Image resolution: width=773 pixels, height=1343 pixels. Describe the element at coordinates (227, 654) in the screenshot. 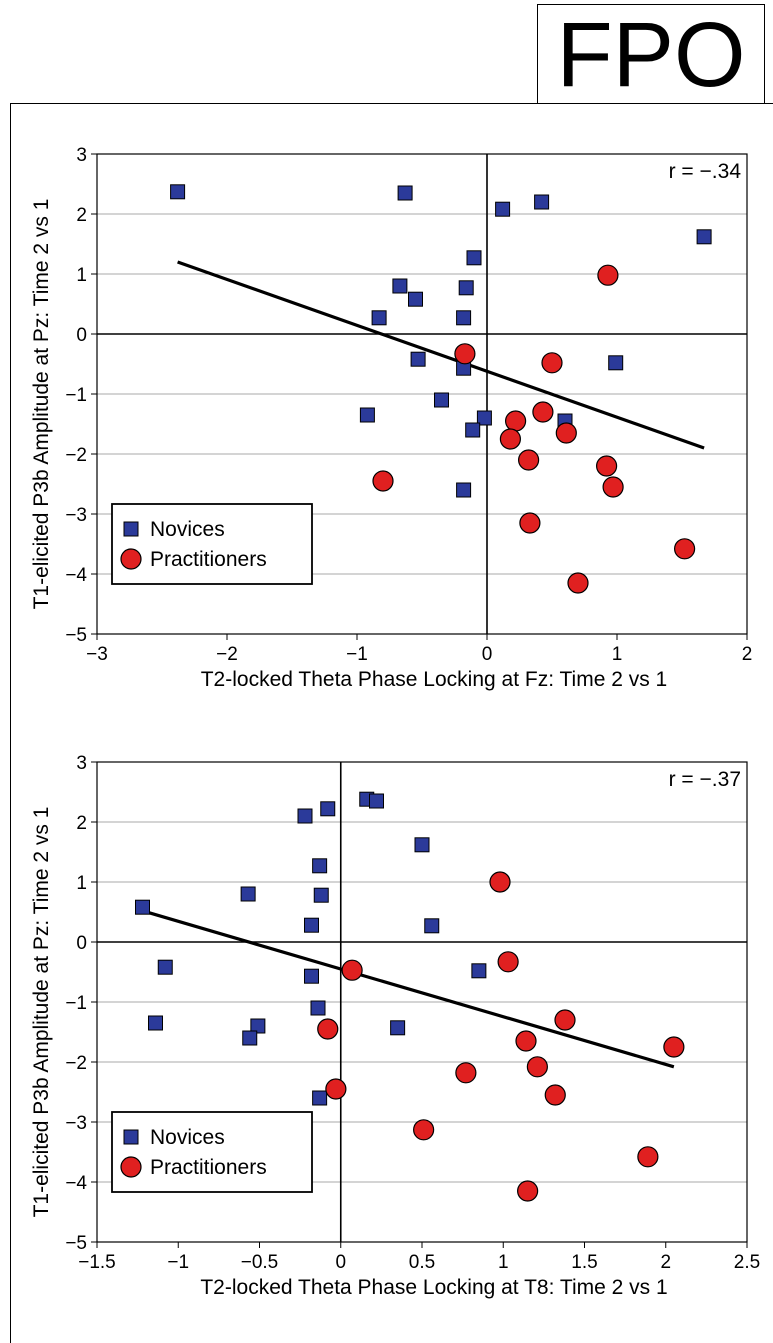

I see `x-tick-label: −2` at that location.